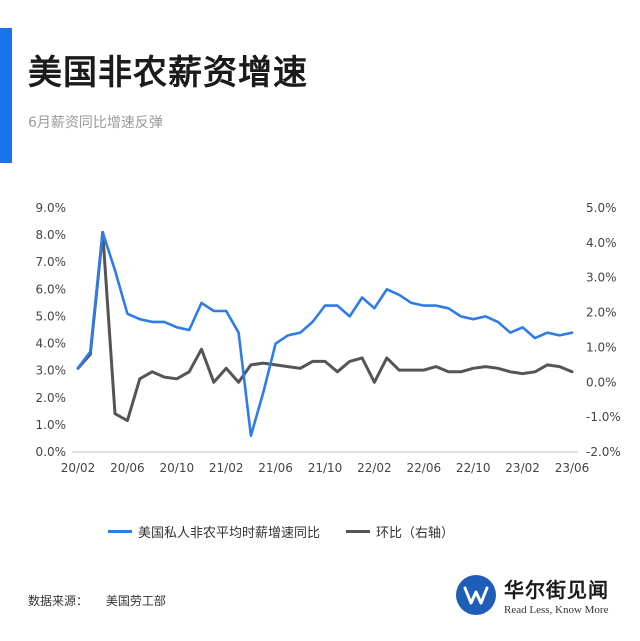 The height and width of the screenshot is (641, 640). What do you see at coordinates (51, 371) in the screenshot?
I see `y-left-tick-label: 3.0%` at bounding box center [51, 371].